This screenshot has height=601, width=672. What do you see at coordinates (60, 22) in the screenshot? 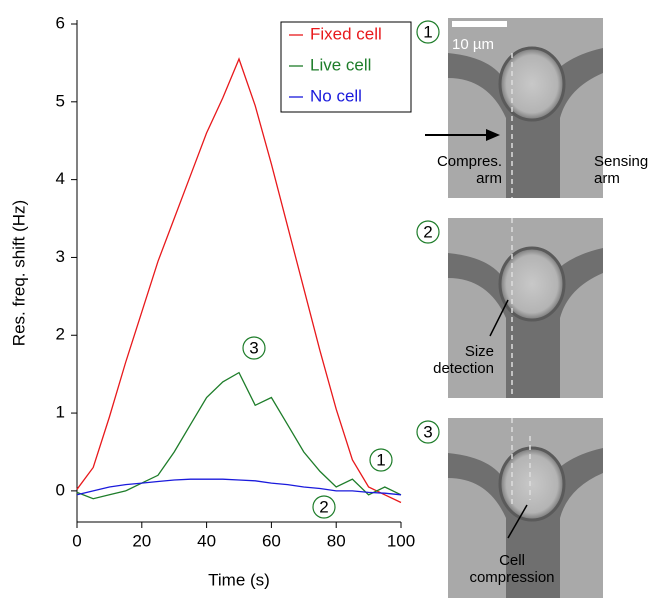
I see `y-tick-label: 6` at bounding box center [60, 22].